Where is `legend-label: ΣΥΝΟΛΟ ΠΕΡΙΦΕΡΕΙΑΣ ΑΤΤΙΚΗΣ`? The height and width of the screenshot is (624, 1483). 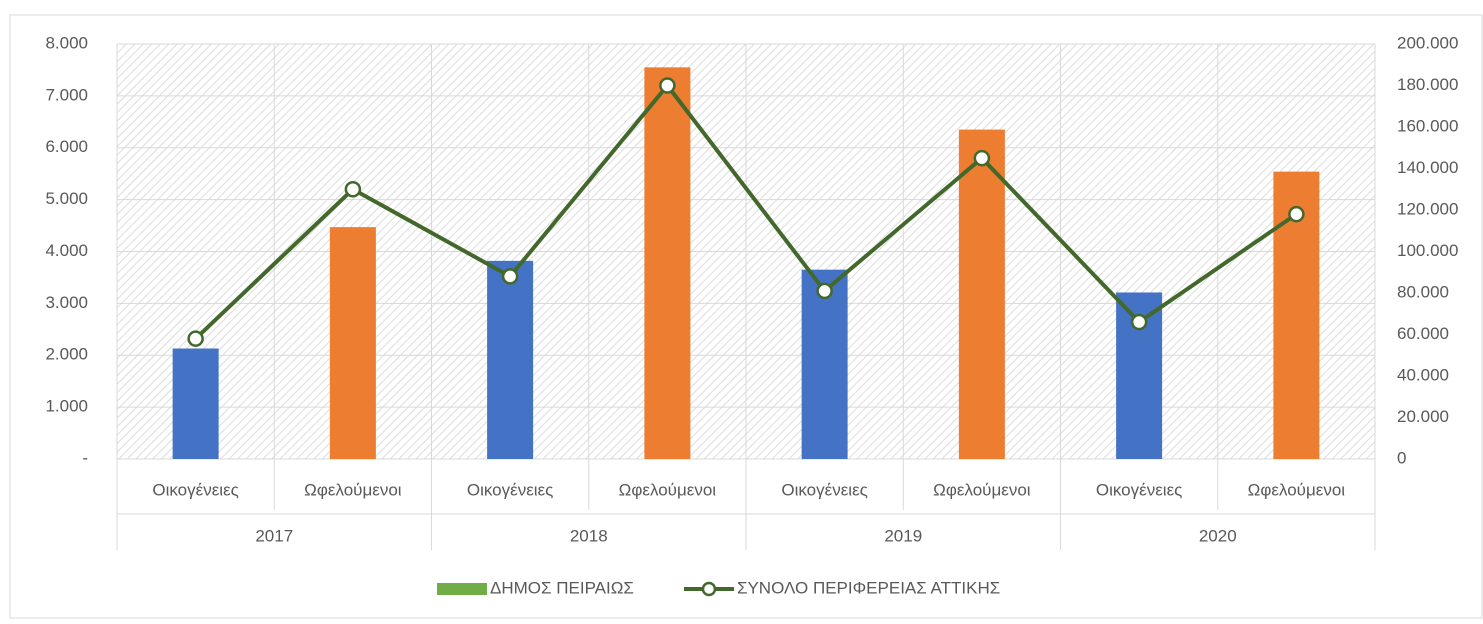
legend-label: ΣΥΝΟΛΟ ΠΕΡΙΦΕΡΕΙΑΣ ΑΤΤΙΚΗΣ is located at coordinates (868, 587).